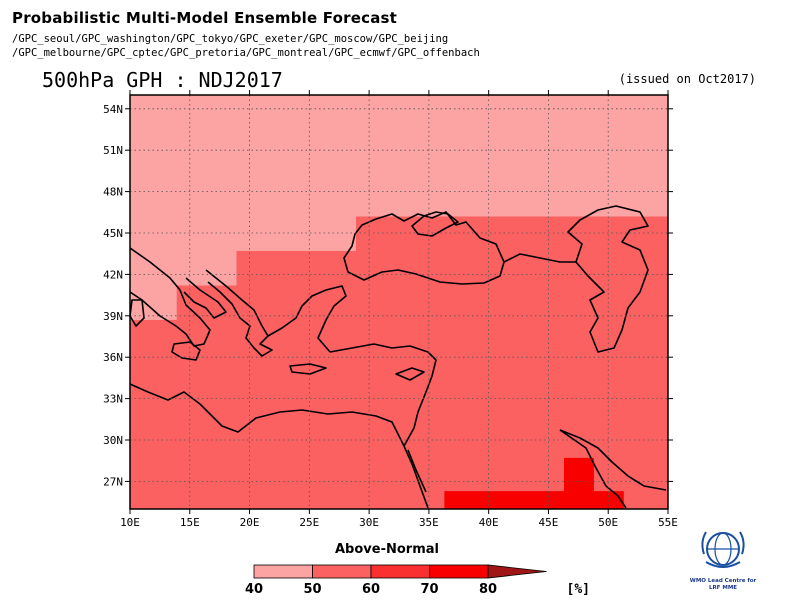 This screenshot has width=800, height=600. What do you see at coordinates (113, 357) in the screenshot?
I see `lat-tick-label: 36N` at bounding box center [113, 357].